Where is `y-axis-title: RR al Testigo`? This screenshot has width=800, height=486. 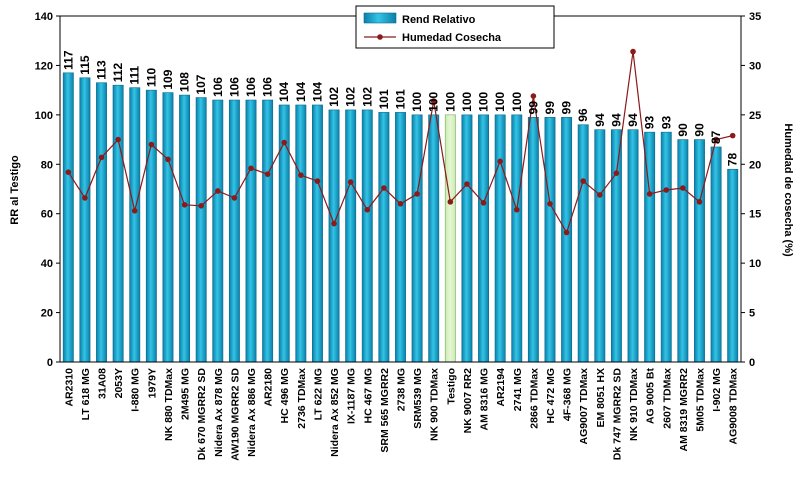 y-axis-title: RR al Testigo is located at coordinates (15, 190).